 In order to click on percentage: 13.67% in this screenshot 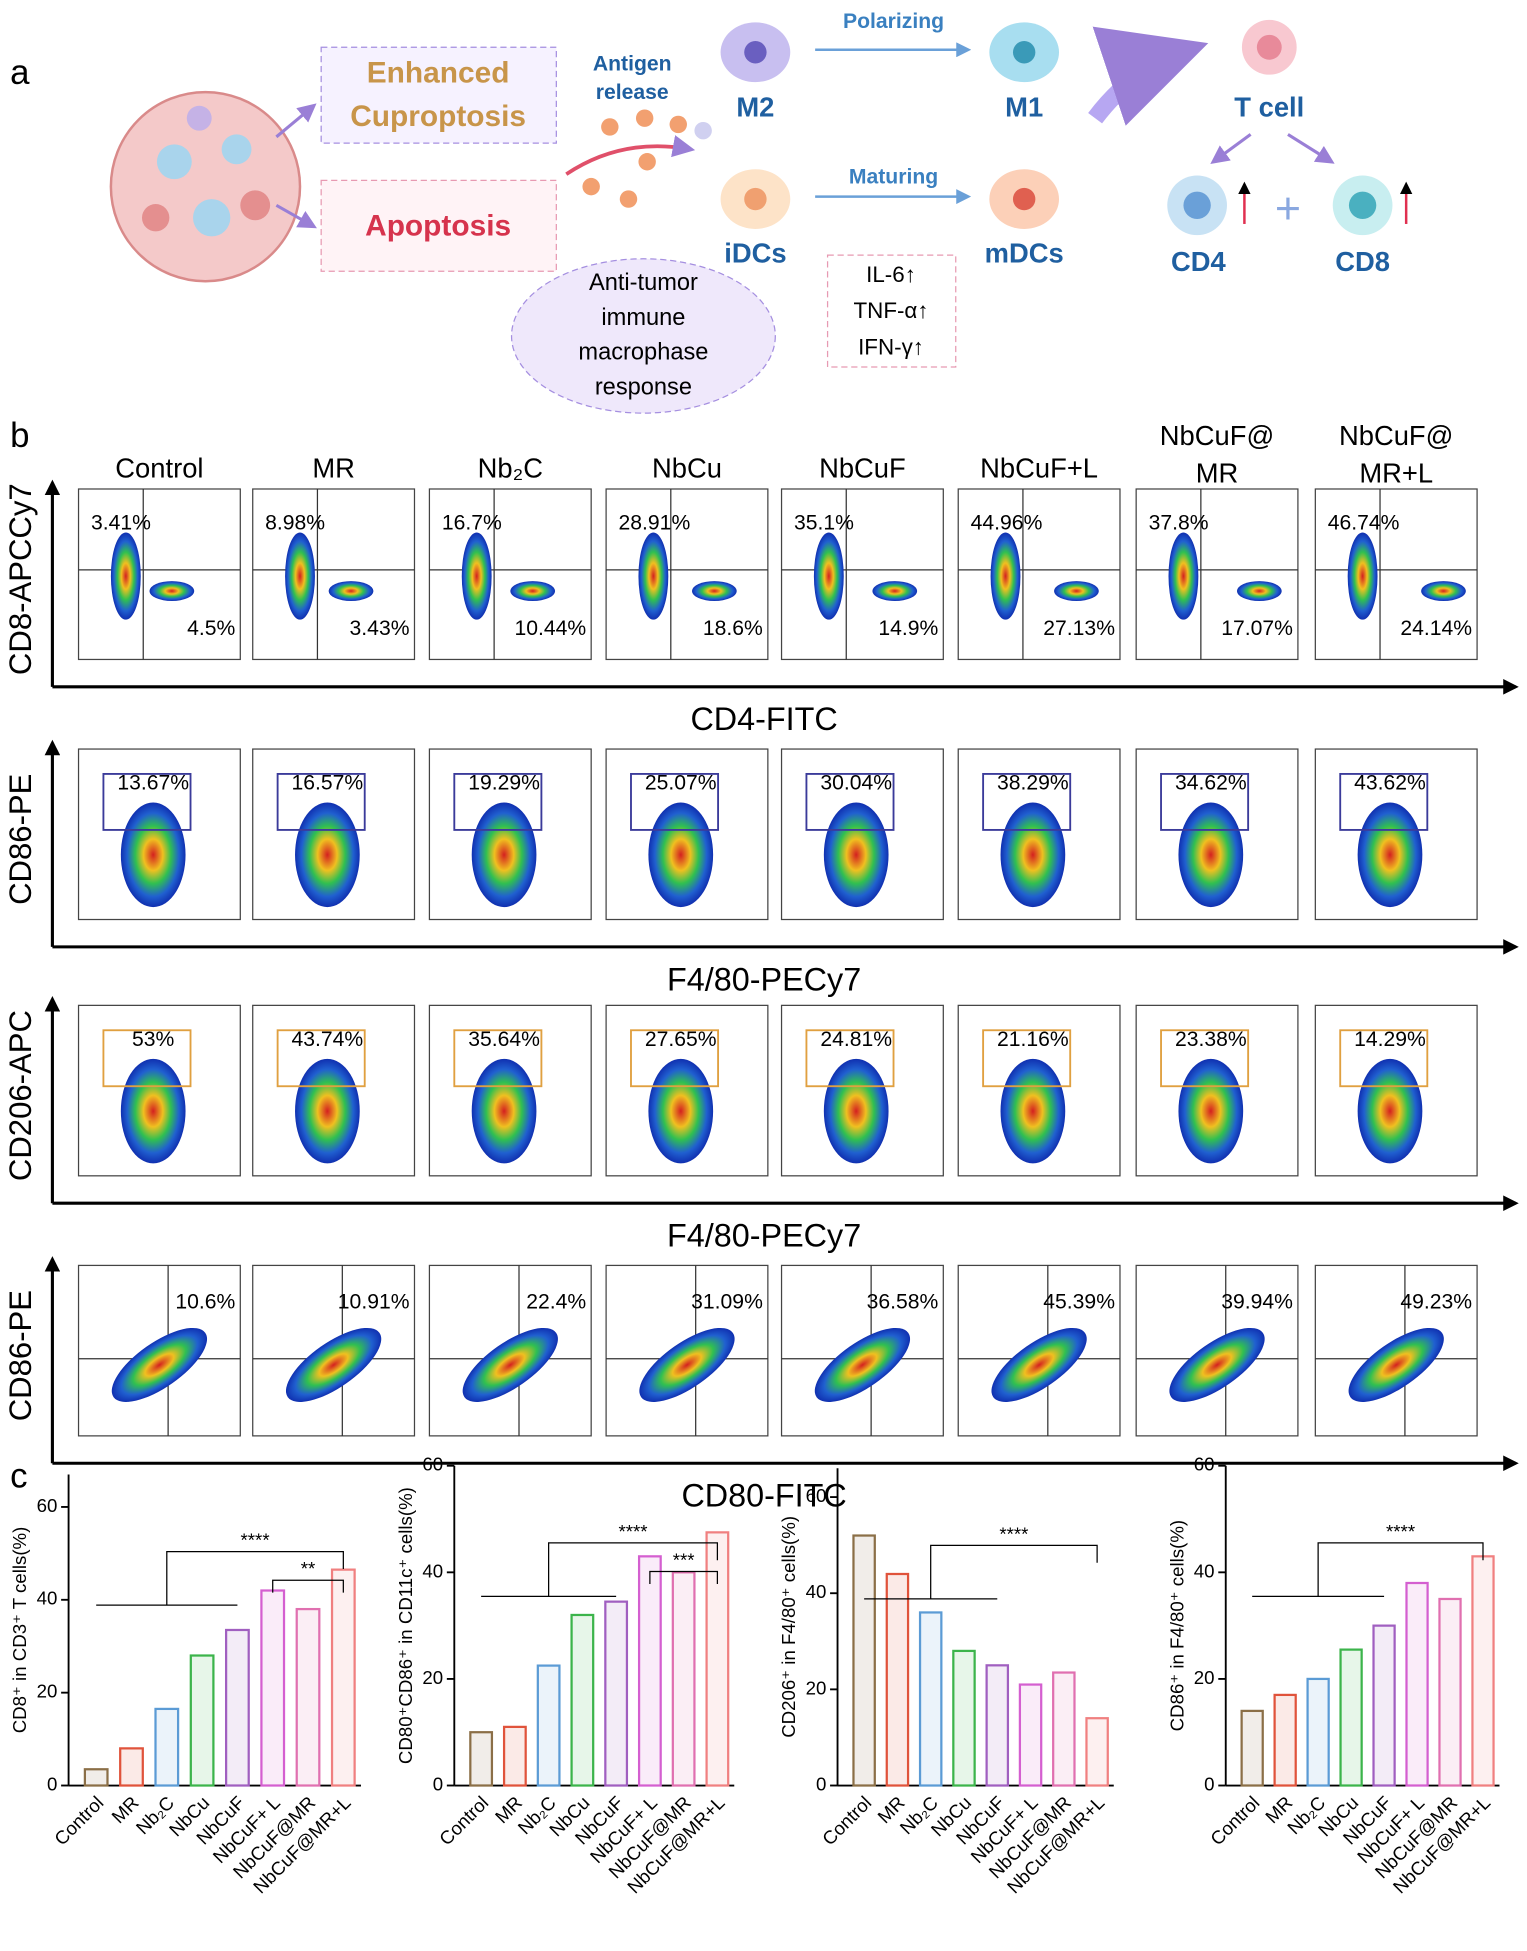, I will do `click(153, 782)`.